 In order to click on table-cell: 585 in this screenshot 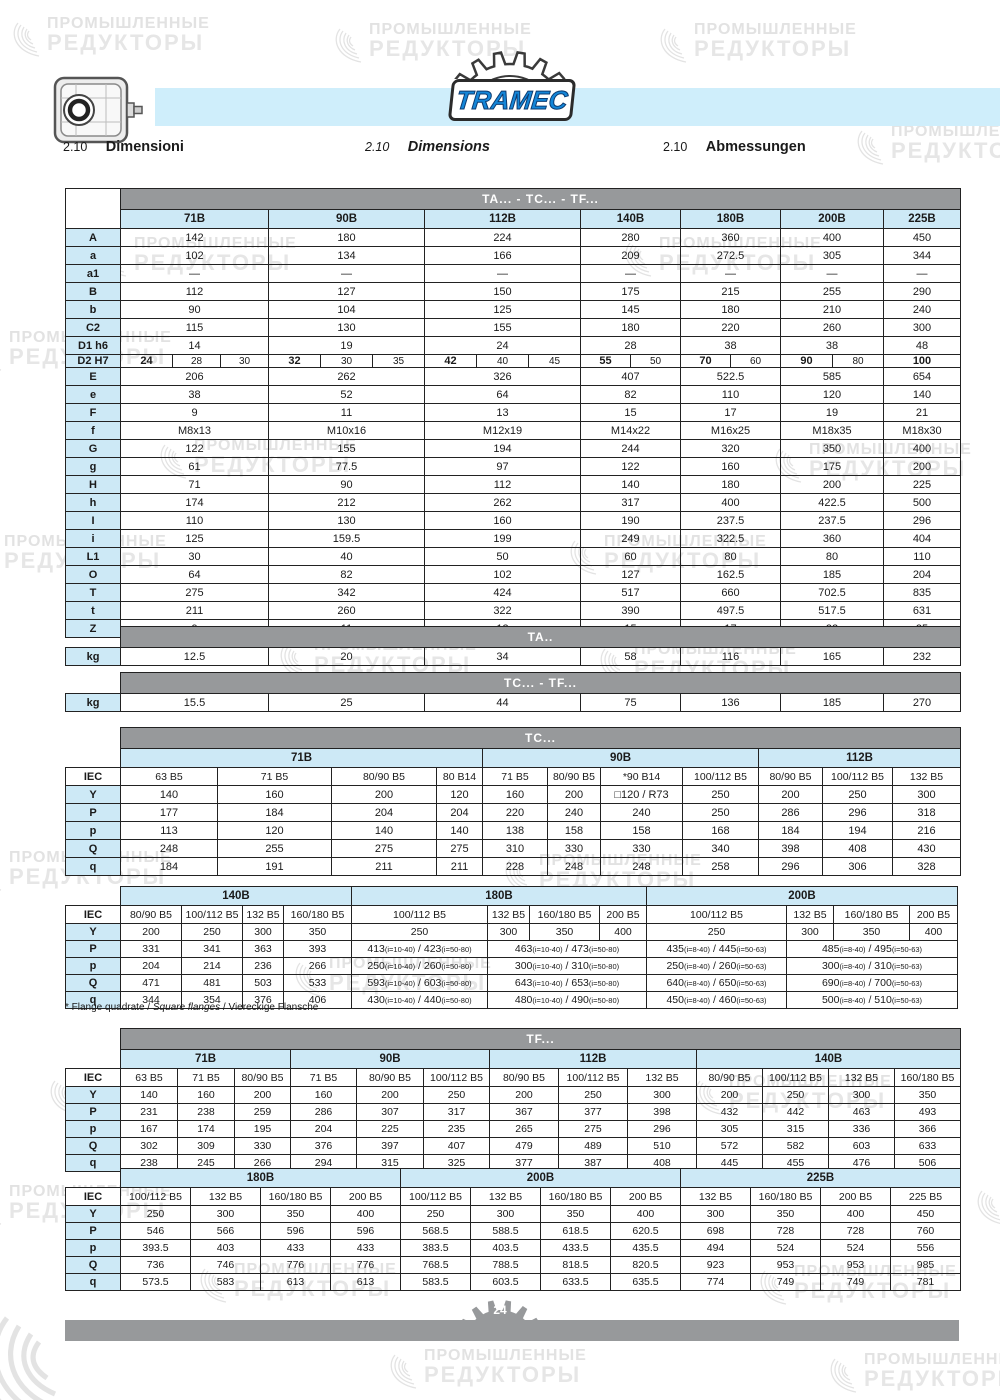, I will do `click(832, 376)`.